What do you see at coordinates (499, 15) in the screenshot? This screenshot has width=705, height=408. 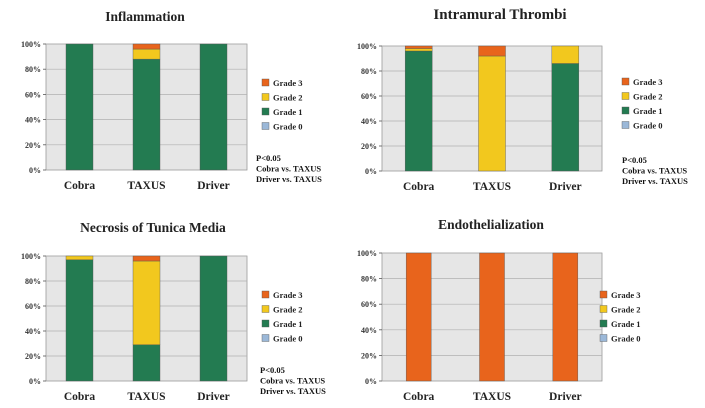 I see `chart-title: Intramural Thrombi` at bounding box center [499, 15].